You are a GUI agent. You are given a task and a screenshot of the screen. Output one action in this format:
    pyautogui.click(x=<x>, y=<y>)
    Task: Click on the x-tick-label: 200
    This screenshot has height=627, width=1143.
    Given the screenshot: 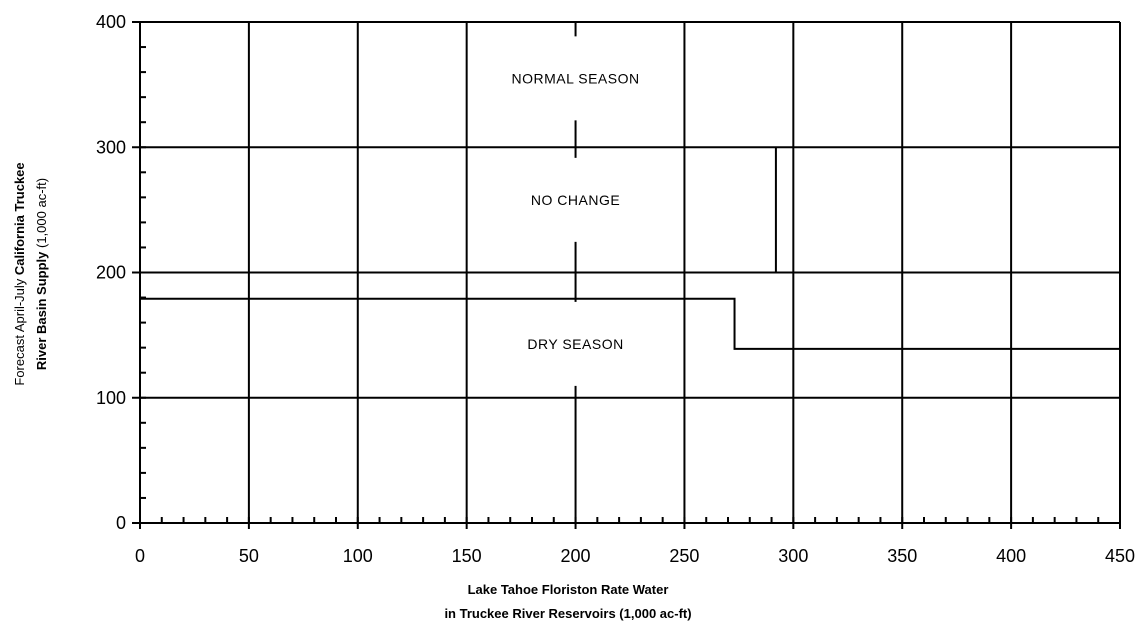 What is the action you would take?
    pyautogui.click(x=576, y=556)
    